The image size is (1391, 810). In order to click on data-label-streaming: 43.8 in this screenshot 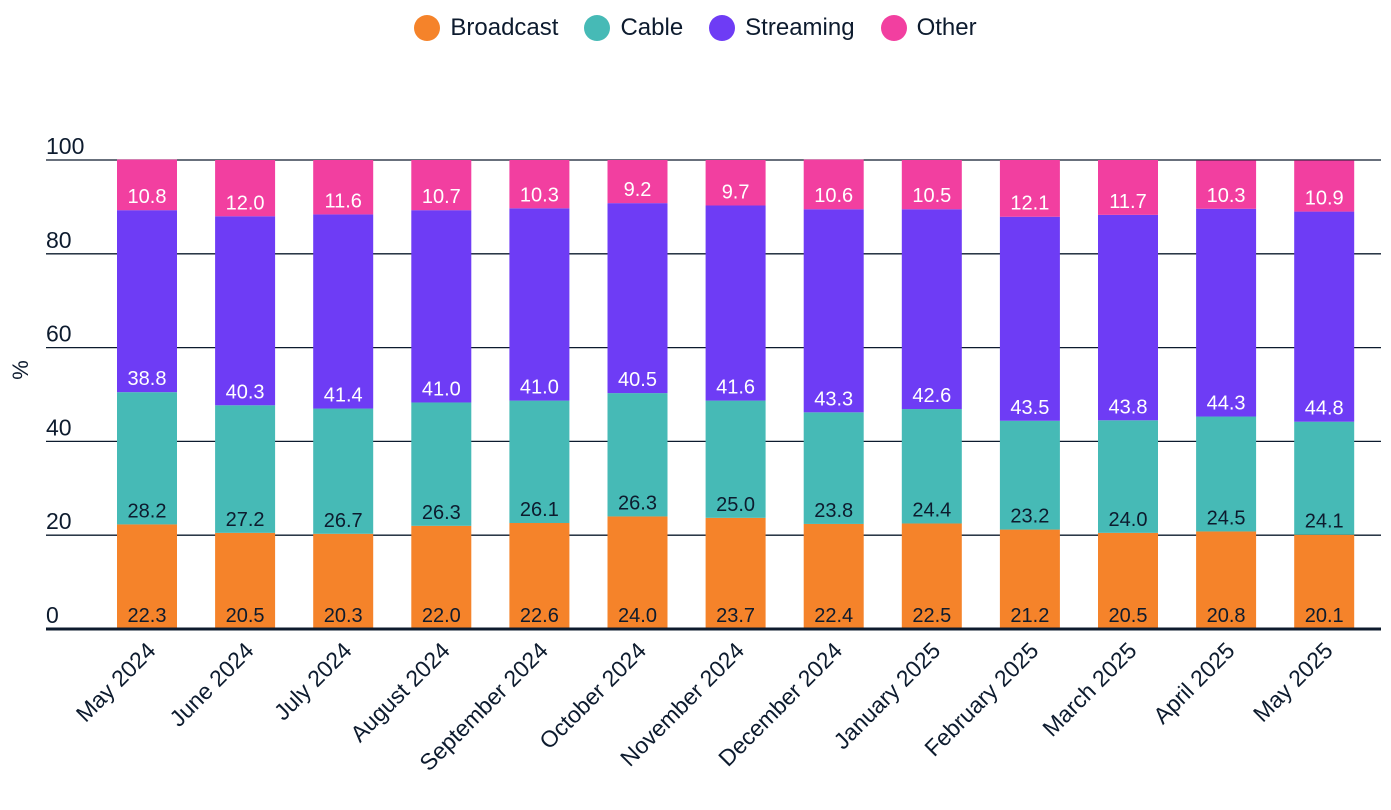, I will do `click(1128, 407)`.